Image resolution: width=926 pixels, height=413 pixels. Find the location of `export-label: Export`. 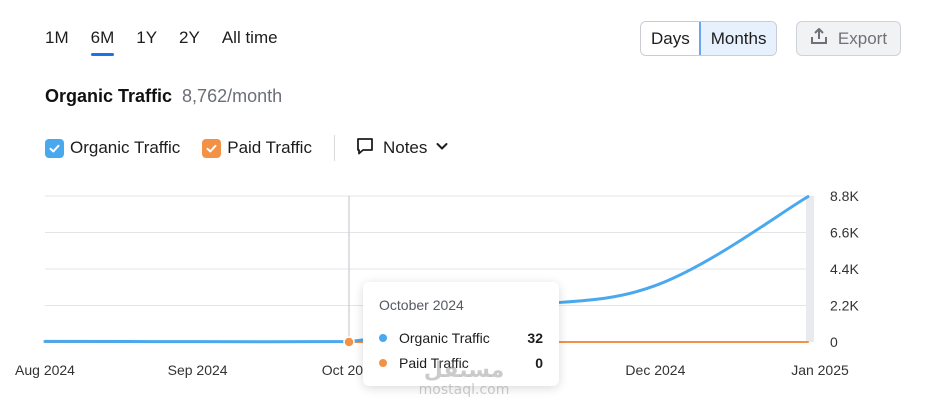

export-label: Export is located at coordinates (862, 38).